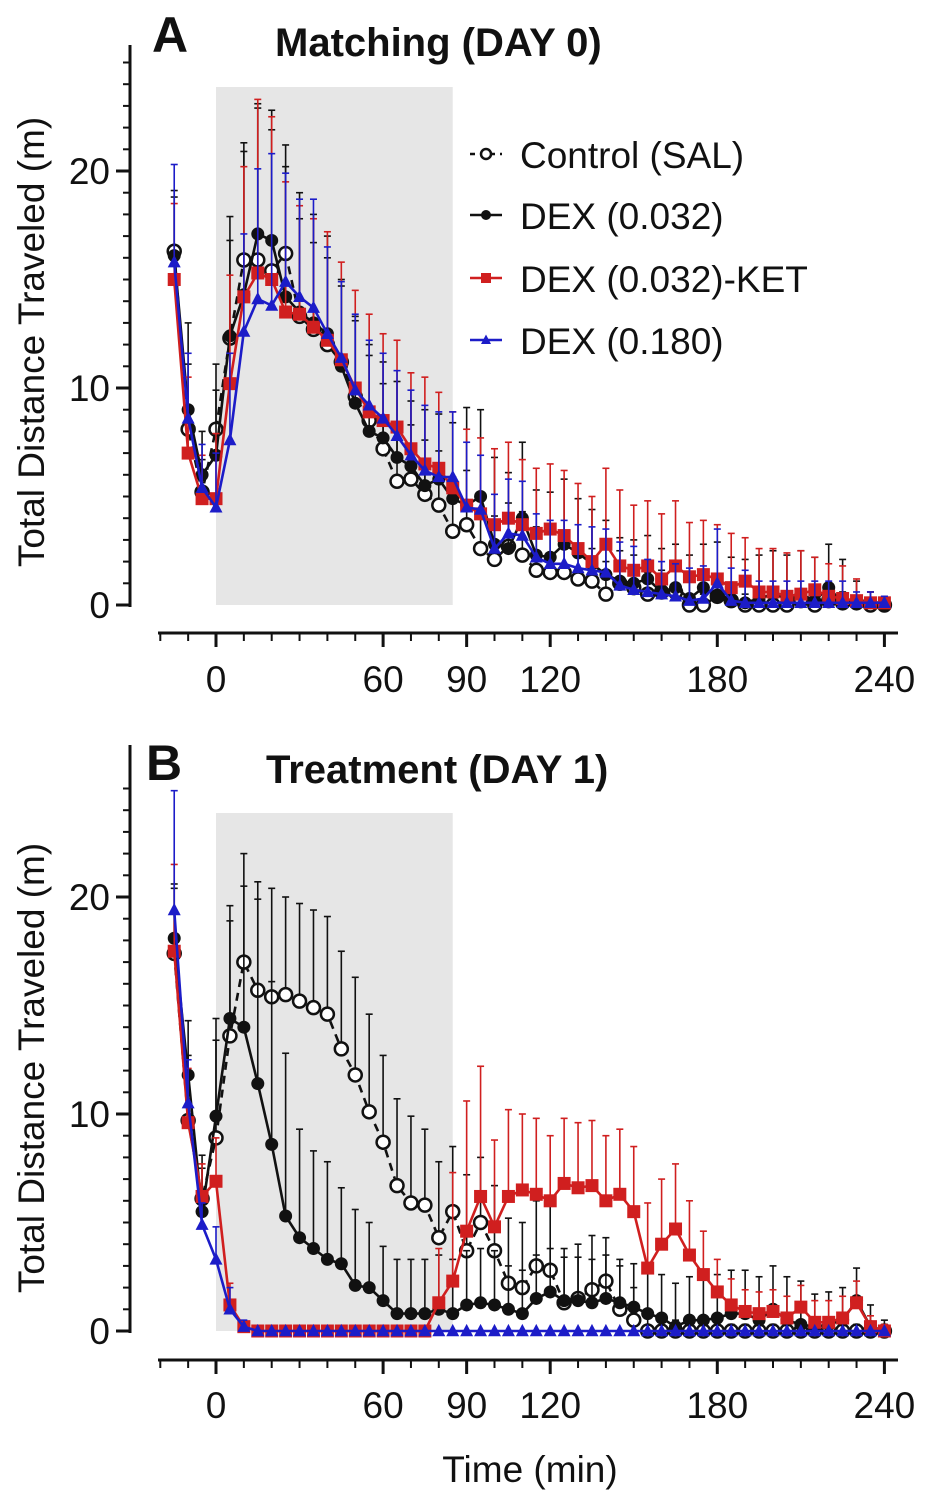 This screenshot has height=1502, width=927. I want to click on panel-b-y-tick-label: 10, so click(89, 1114).